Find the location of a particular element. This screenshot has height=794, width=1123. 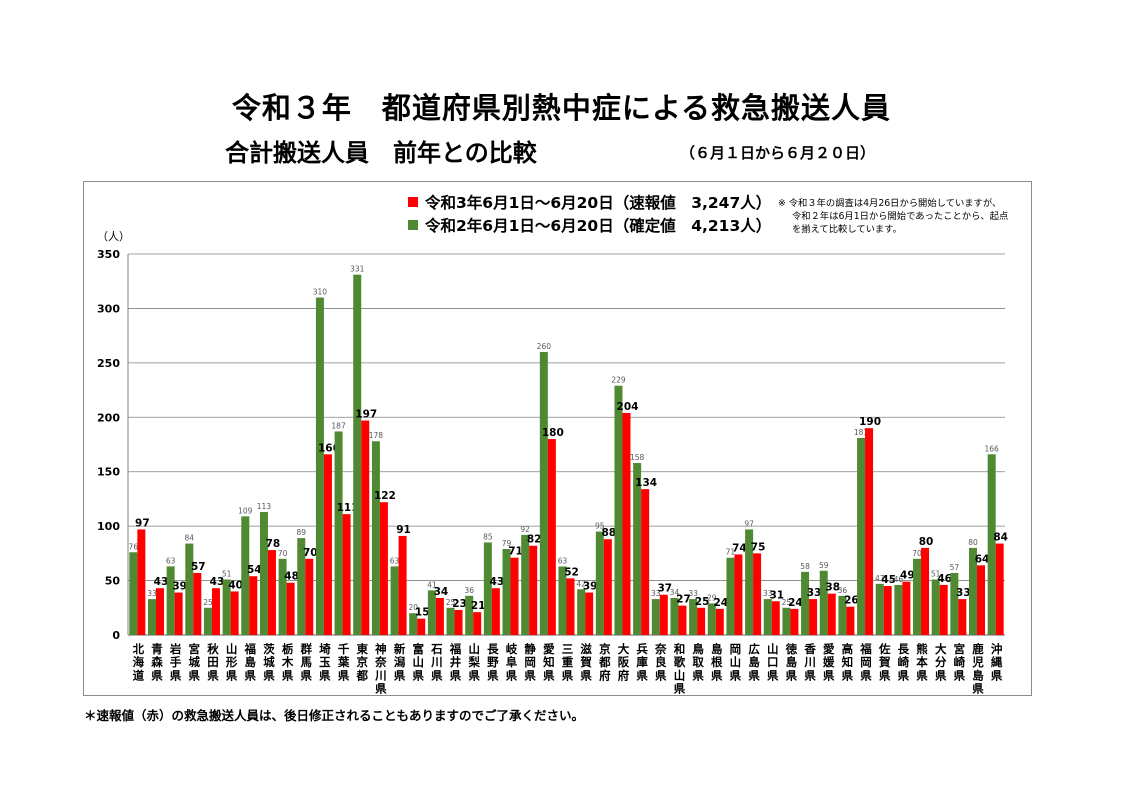

note-line-2: 令和２年は6月1日から開始であったことから、起点 is located at coordinates (900, 216).